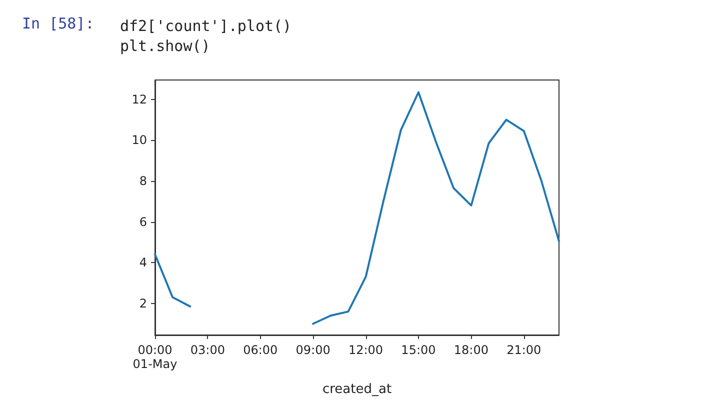 This screenshot has width=716, height=418. I want to click on y-tick-label: 6, so click(143, 221).